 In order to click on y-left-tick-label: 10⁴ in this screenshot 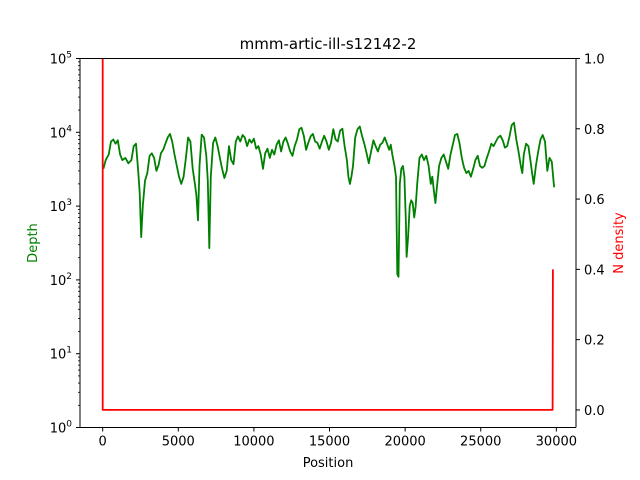, I will do `click(61, 132)`.